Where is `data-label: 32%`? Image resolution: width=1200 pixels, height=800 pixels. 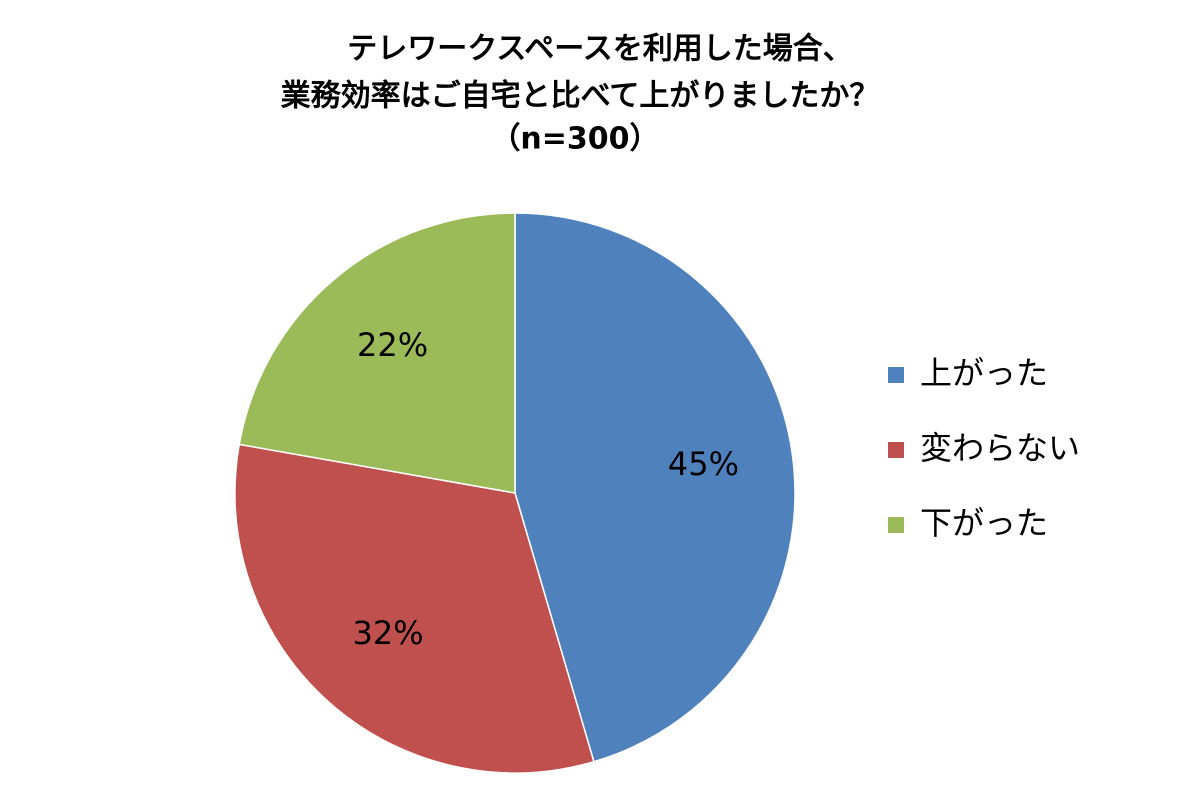
data-label: 32% is located at coordinates (387, 633).